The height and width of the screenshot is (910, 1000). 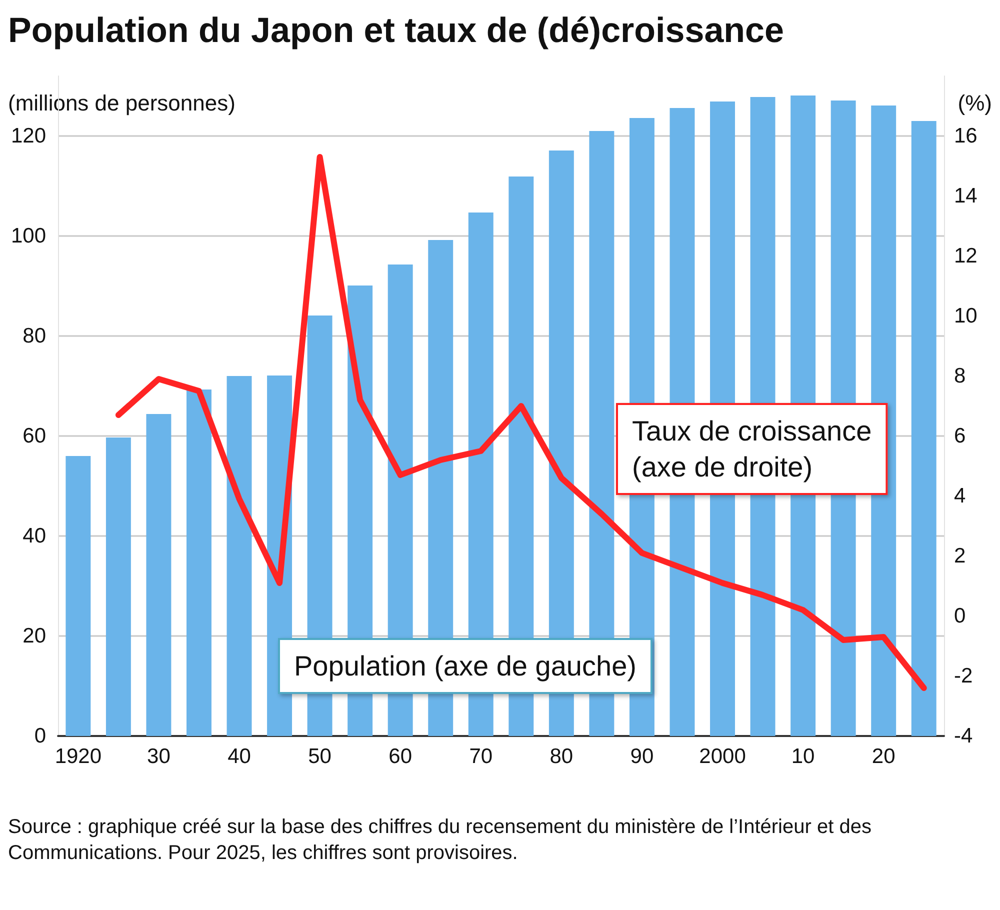 What do you see at coordinates (396, 30) in the screenshot?
I see `chart-title: Population du Japon et taux de (dé)croissance` at bounding box center [396, 30].